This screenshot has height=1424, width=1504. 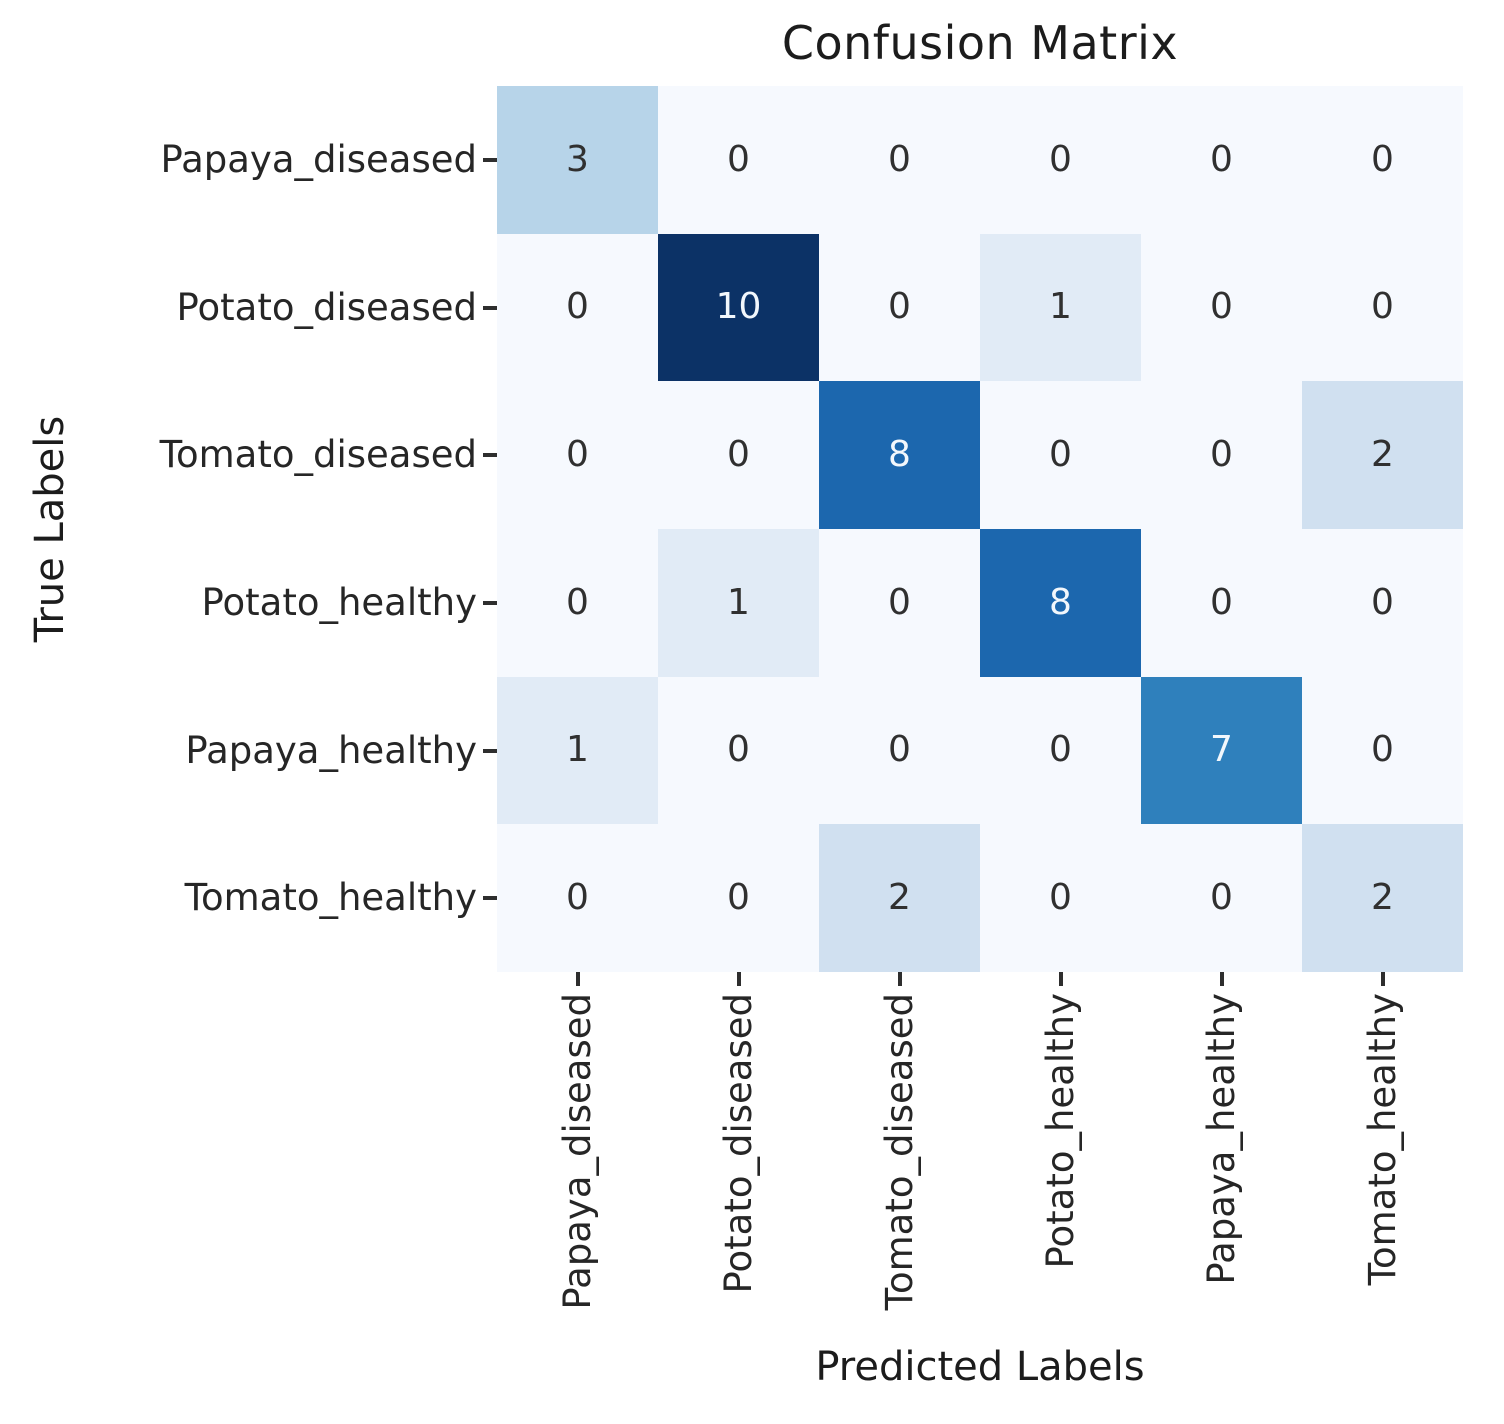 I want to click on y-tick-label: Tomato_diseased, so click(x=318, y=455).